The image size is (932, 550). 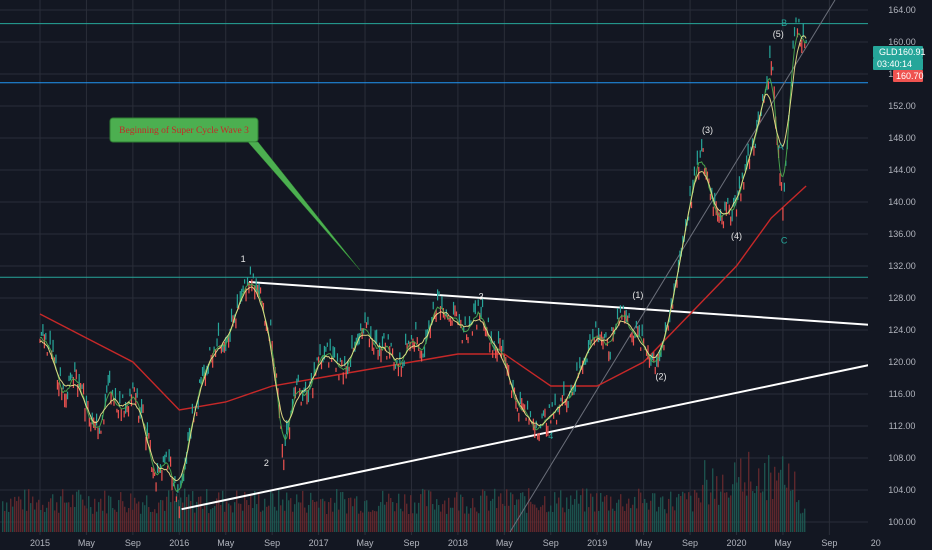 What do you see at coordinates (319, 543) in the screenshot?
I see `time-tick-label: 2017` at bounding box center [319, 543].